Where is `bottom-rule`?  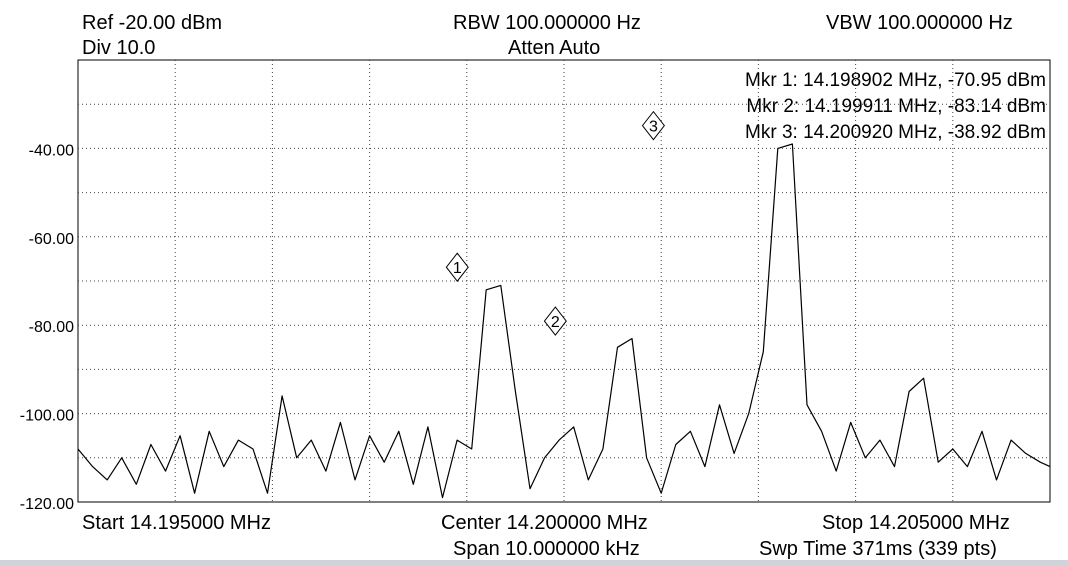
bottom-rule is located at coordinates (534, 563).